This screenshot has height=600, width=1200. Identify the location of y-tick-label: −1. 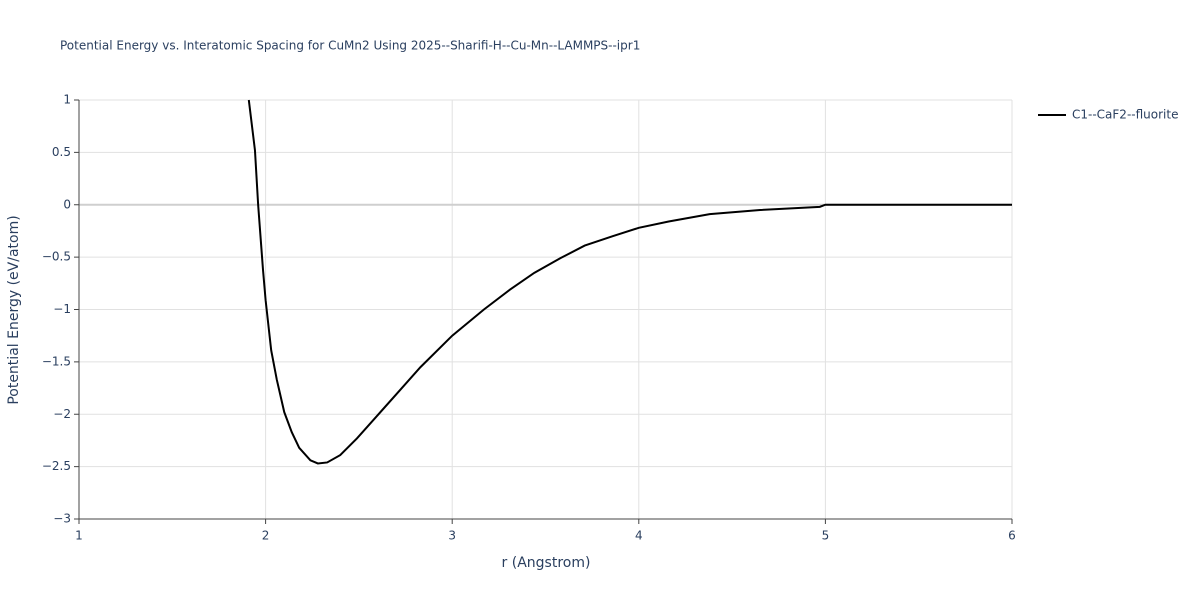
(62, 309).